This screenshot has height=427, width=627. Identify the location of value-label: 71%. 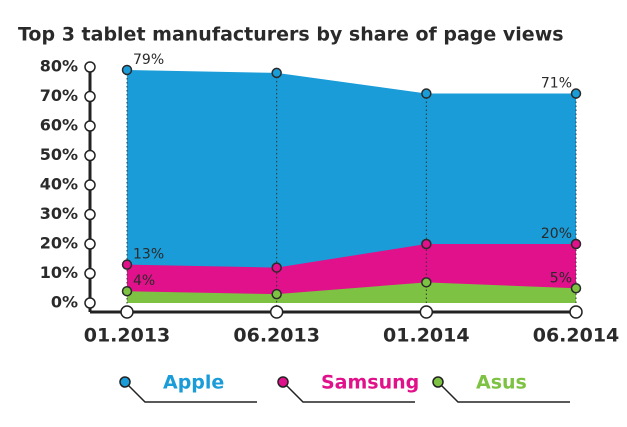
(556, 84).